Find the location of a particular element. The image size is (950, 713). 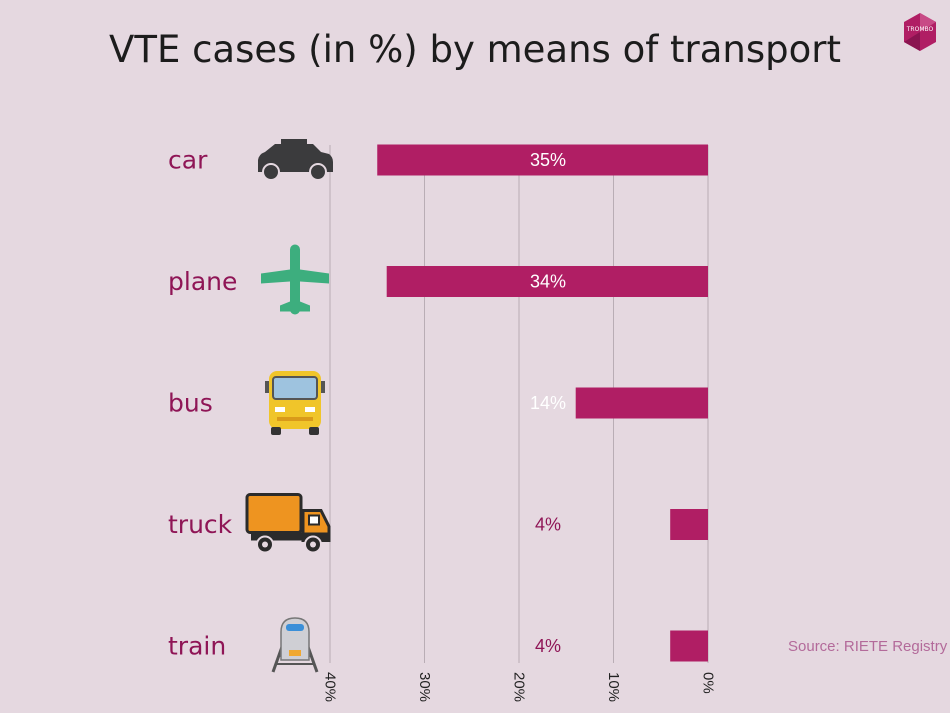

tick-label: 30% is located at coordinates (424, 687).